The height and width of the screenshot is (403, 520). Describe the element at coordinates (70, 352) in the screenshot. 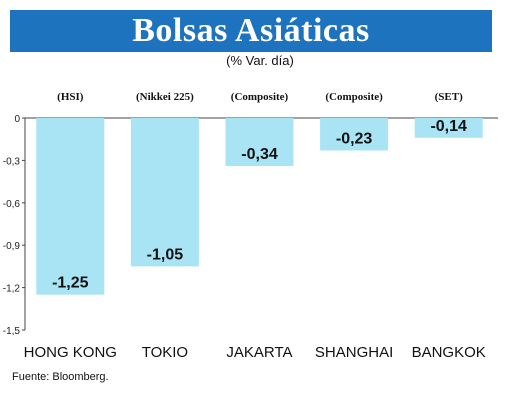

I see `x-tick-label: HONG KONG` at that location.